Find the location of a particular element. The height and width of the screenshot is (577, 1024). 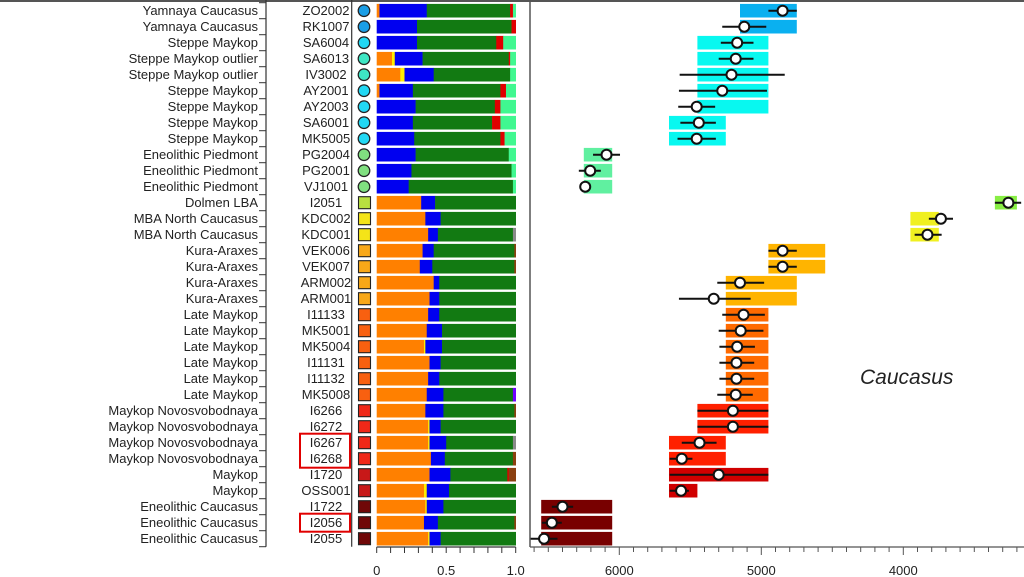

sample-row: Eneolithic Caucasus I2055 is located at coordinates (376, 538).